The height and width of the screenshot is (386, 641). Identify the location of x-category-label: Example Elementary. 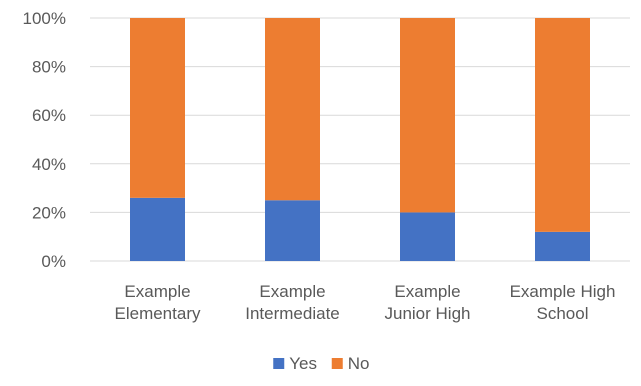
(158, 302).